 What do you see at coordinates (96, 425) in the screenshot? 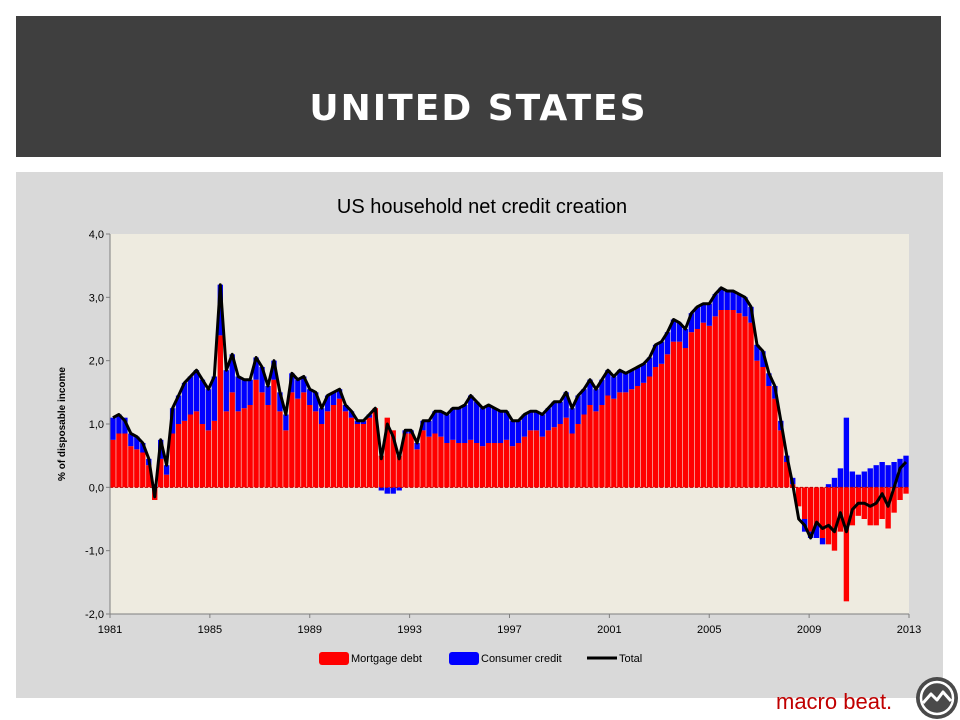
I see `y-tick-label: 1,0` at bounding box center [96, 425].